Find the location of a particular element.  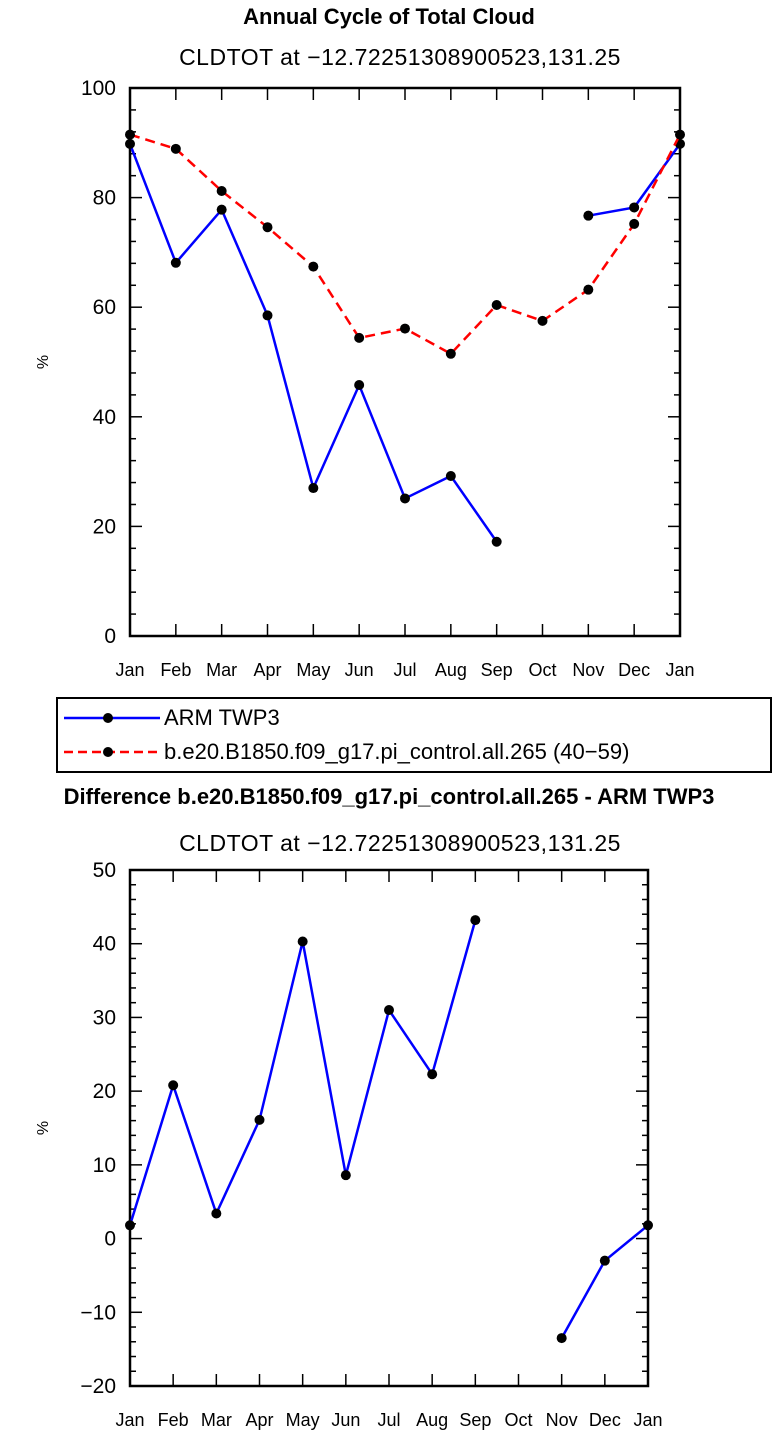

chart1-ytick-label: 20 is located at coordinates (104, 526).